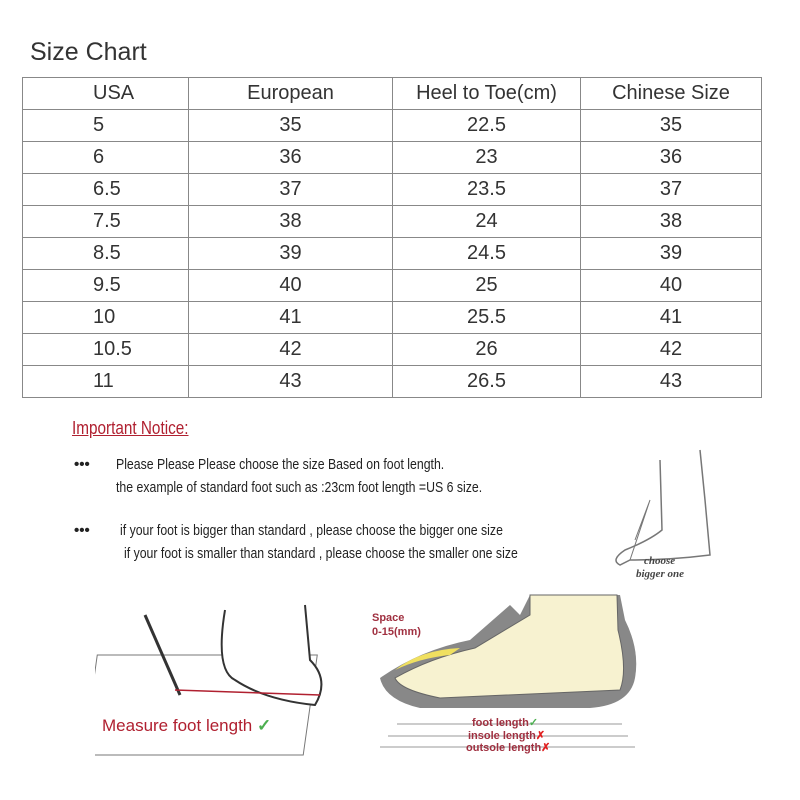 The width and height of the screenshot is (800, 800). I want to click on table-cell: 26.5, so click(486, 381).